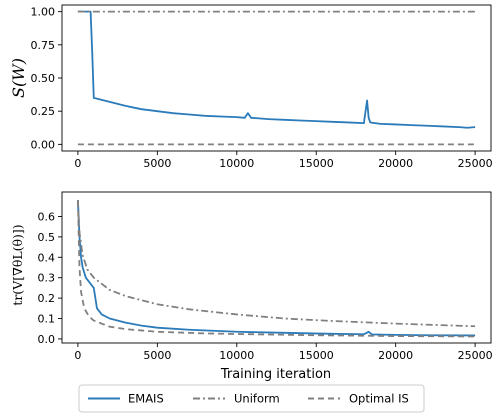 The image size is (498, 417). What do you see at coordinates (157, 355) in the screenshot?
I see `bottom-xtick-label: 5000` at bounding box center [157, 355].